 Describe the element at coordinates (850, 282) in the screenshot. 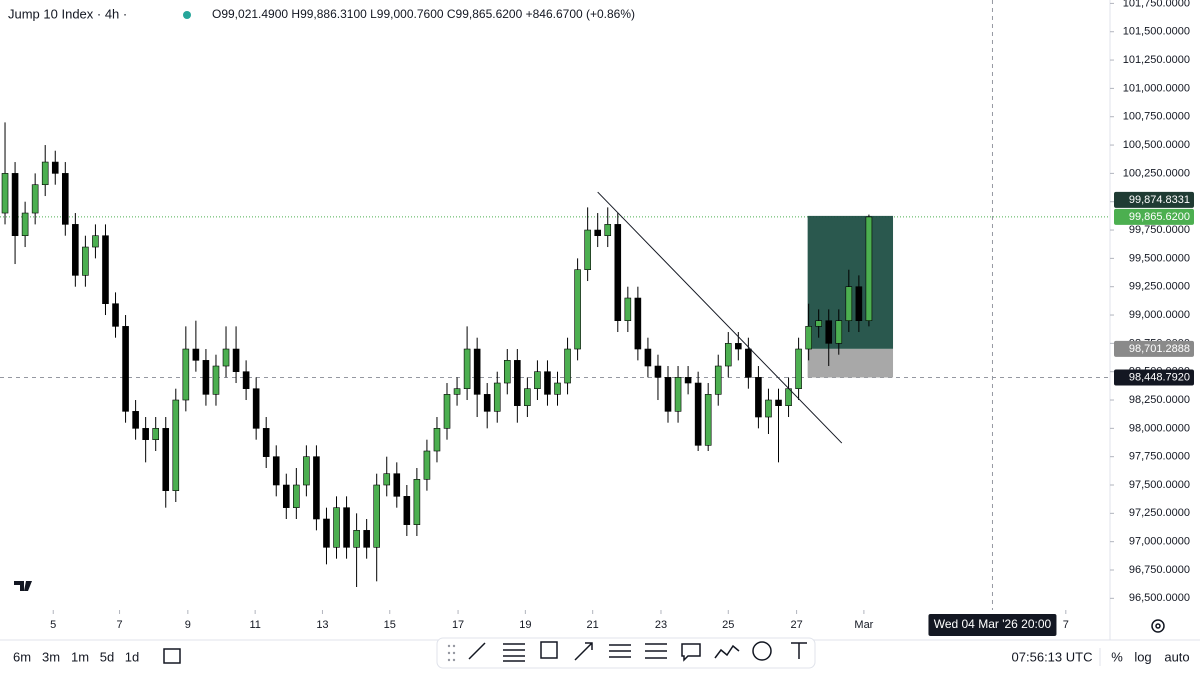

I see `position-profit-zone` at that location.